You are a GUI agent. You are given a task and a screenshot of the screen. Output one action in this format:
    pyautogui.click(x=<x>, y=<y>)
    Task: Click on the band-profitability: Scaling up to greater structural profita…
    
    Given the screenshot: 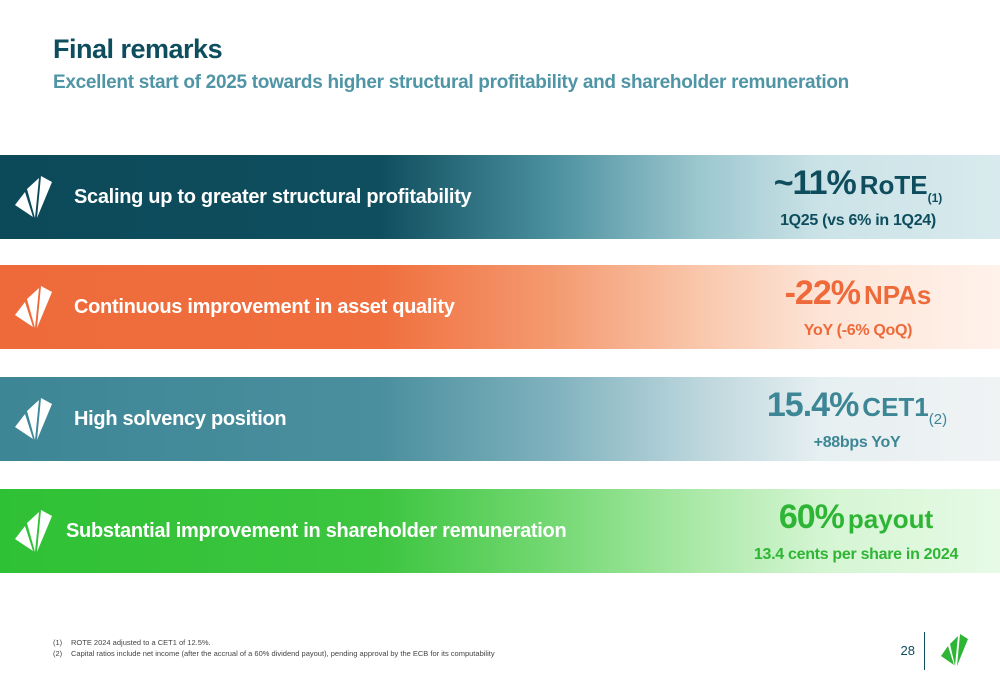 What is the action you would take?
    pyautogui.click(x=500, y=197)
    